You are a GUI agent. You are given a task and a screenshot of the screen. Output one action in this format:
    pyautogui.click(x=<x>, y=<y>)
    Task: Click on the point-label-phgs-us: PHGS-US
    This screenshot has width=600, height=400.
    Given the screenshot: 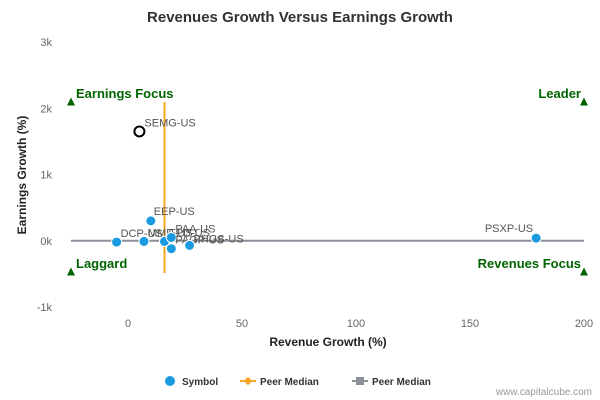 What is the action you would take?
    pyautogui.click(x=219, y=239)
    